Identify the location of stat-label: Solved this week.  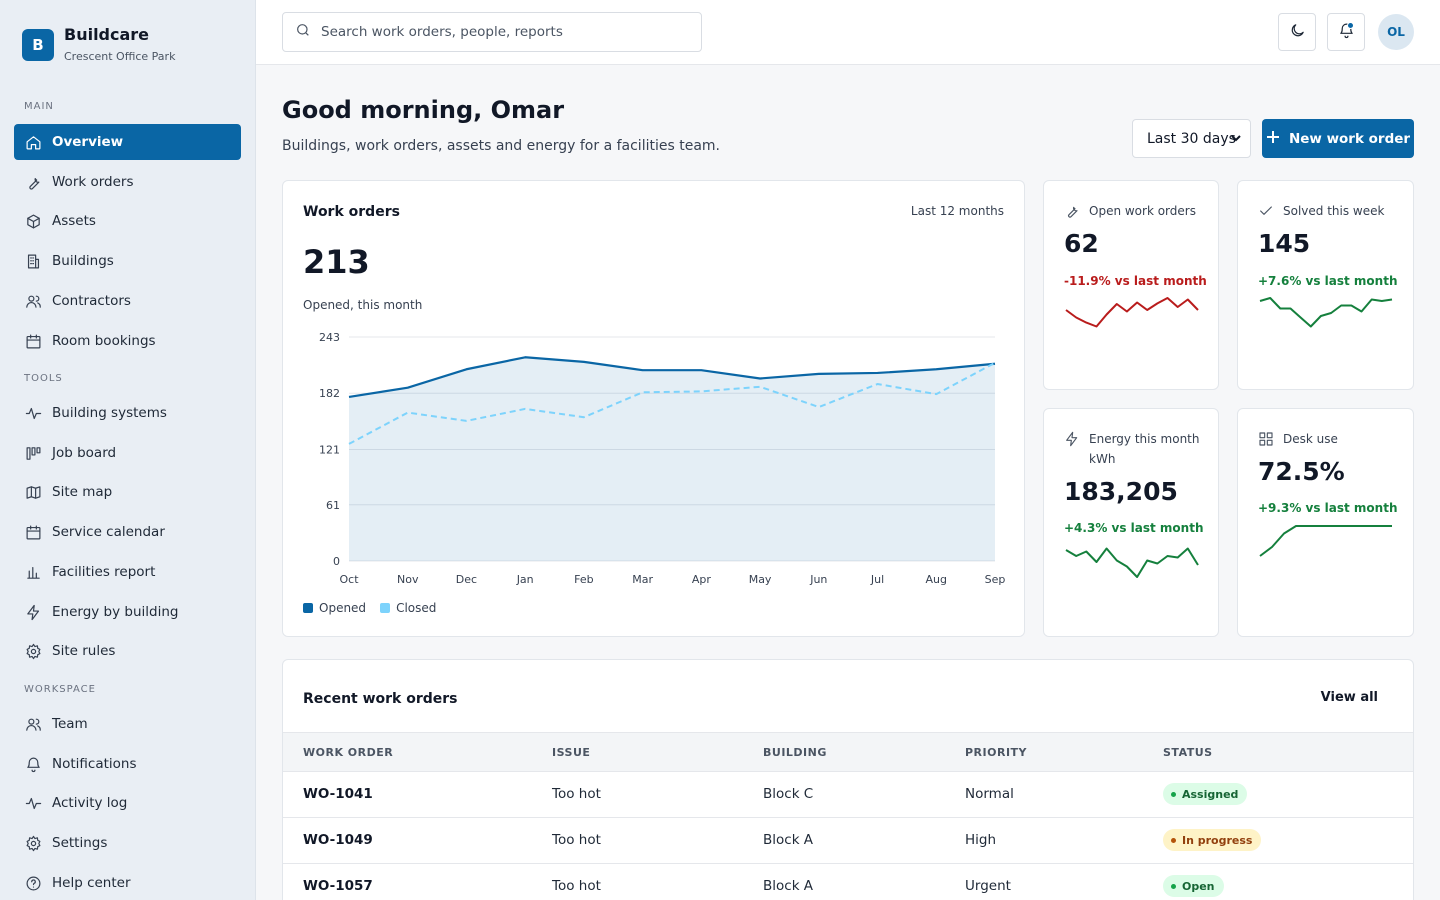
(1333, 213).